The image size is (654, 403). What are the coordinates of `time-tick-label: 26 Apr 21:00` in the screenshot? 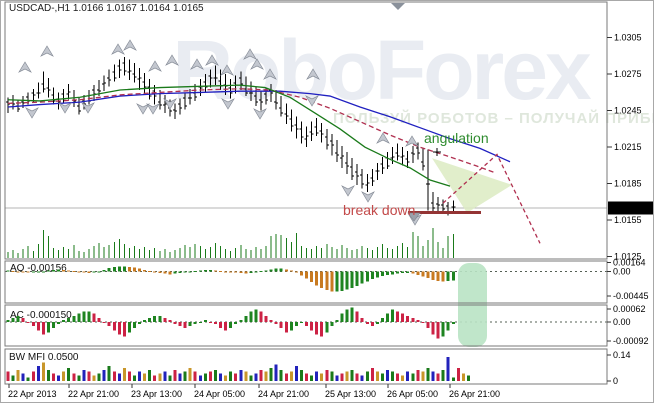 It's located at (474, 394).